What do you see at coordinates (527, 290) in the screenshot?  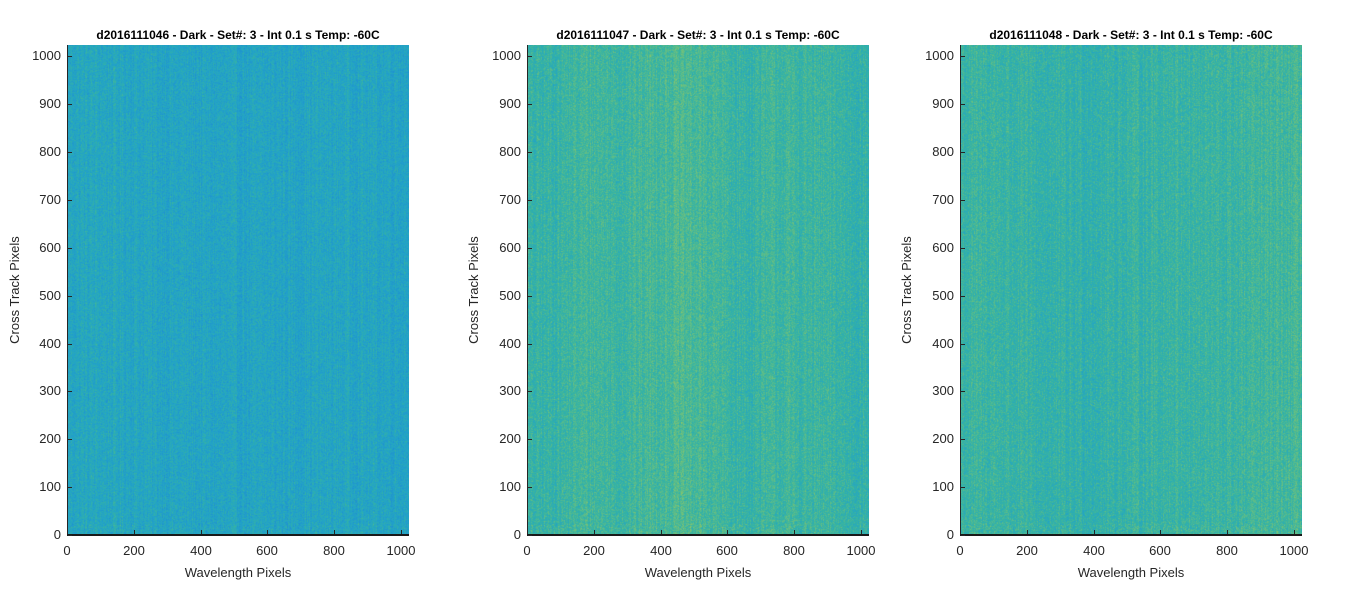 I see `y-axis-line` at bounding box center [527, 290].